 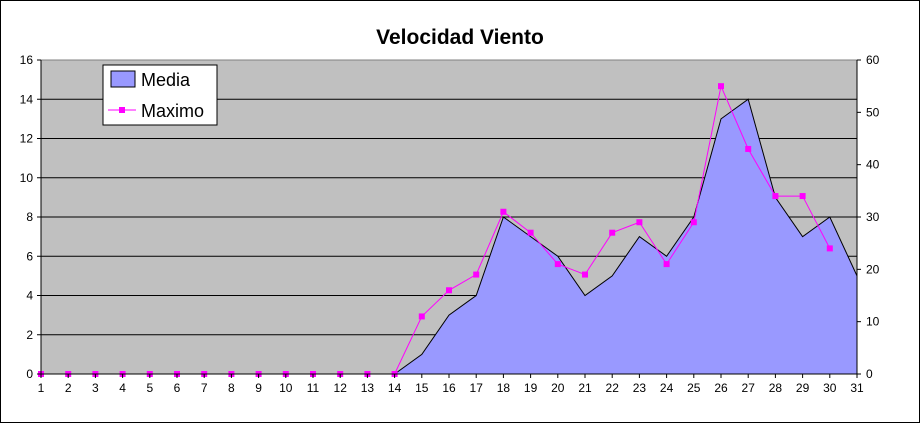 What do you see at coordinates (204, 388) in the screenshot?
I see `x-tick-label-7: 7` at bounding box center [204, 388].